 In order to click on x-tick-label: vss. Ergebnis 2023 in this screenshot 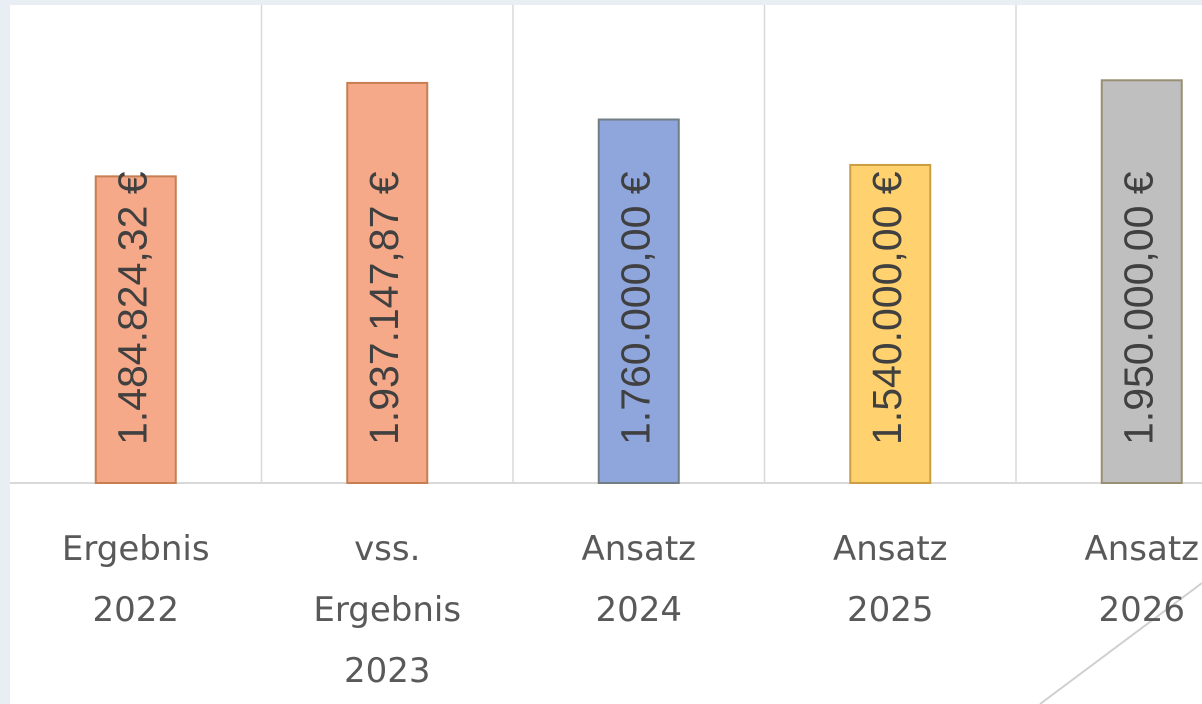, I will do `click(387, 610)`.